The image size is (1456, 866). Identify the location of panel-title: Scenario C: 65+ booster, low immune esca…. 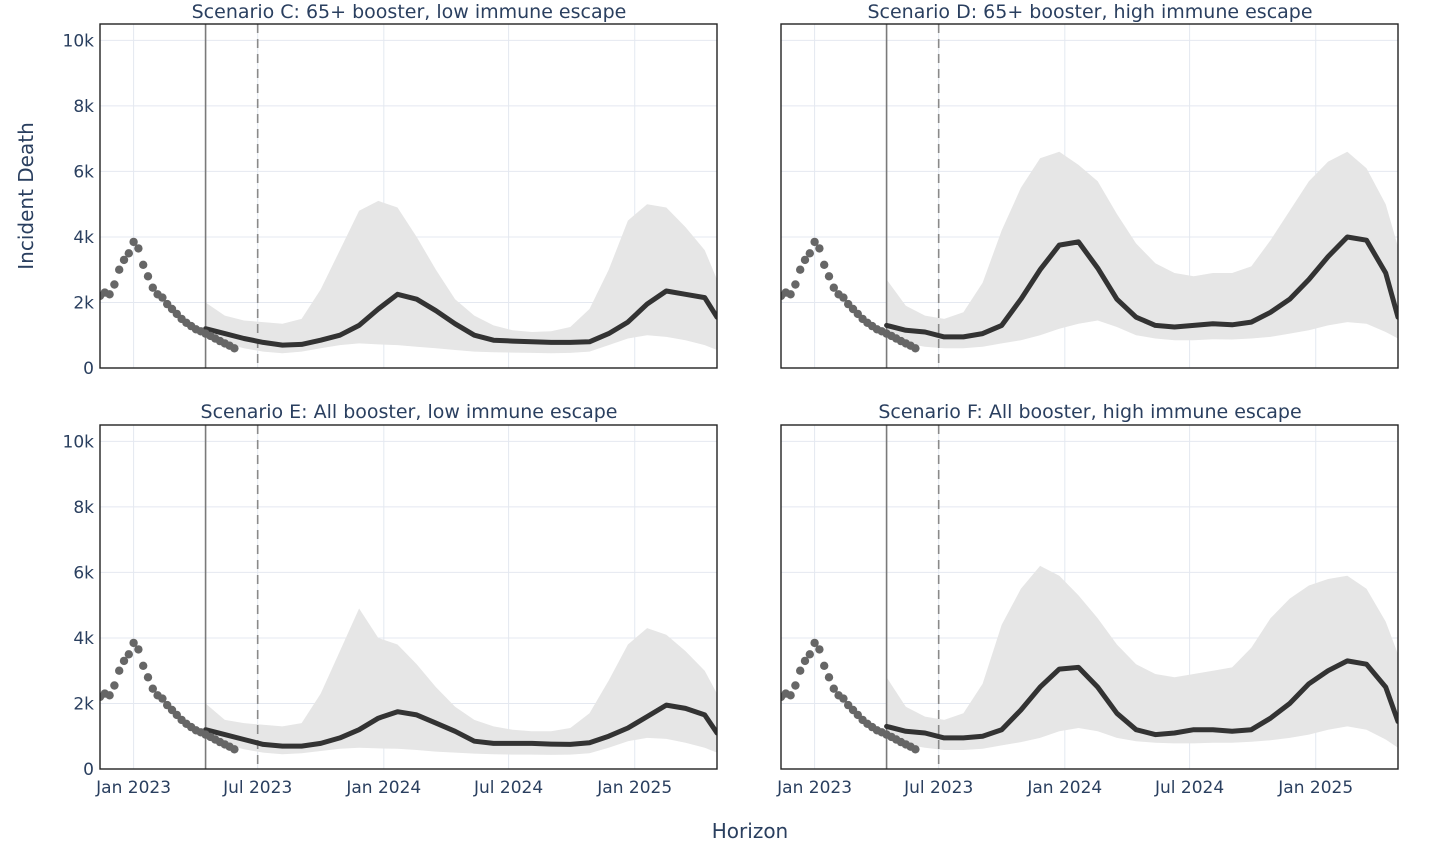
(409, 12).